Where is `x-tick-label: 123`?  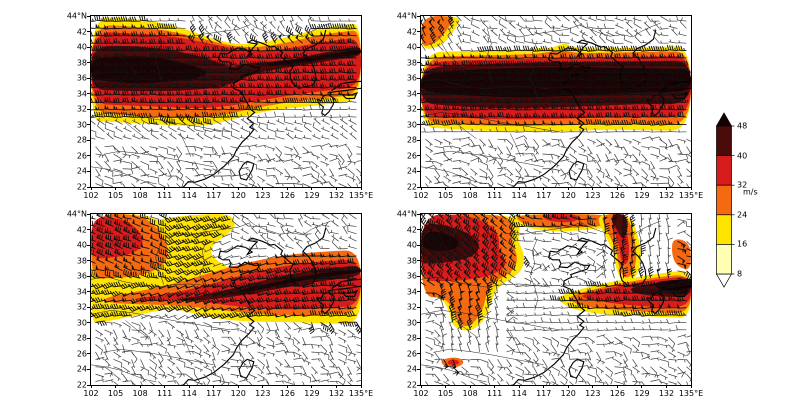
x-tick-label: 123 is located at coordinates (263, 393).